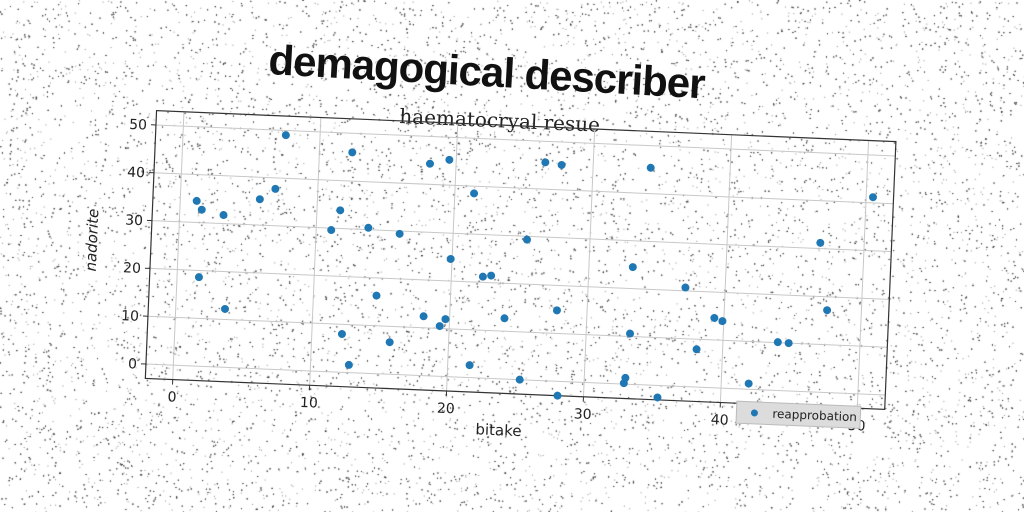 The image size is (1024, 512). I want to click on y-axis-label: nadorite, so click(92, 240).